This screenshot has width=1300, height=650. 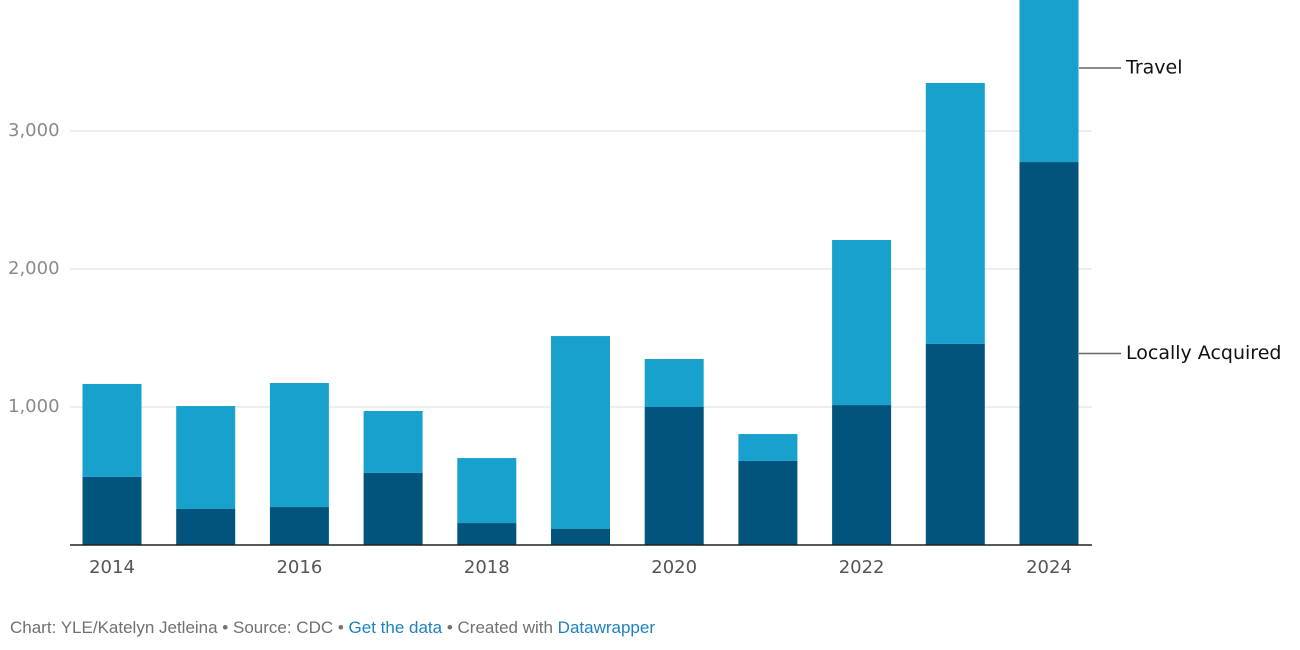 I want to click on y-tick-label: 1,000, so click(x=34, y=406).